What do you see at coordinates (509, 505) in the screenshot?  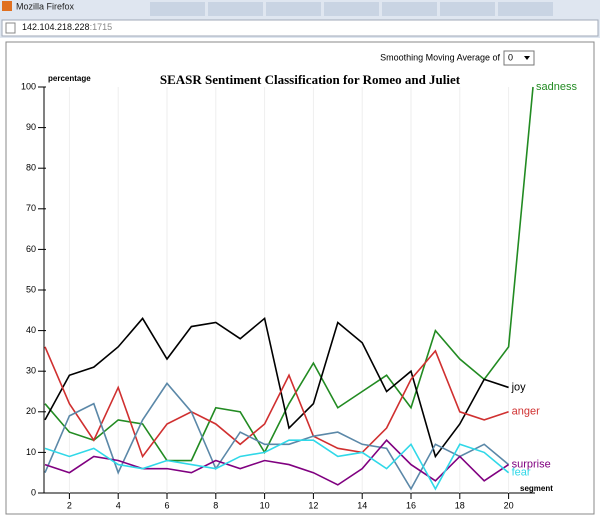 I see `x-tick-label: 20` at bounding box center [509, 505].